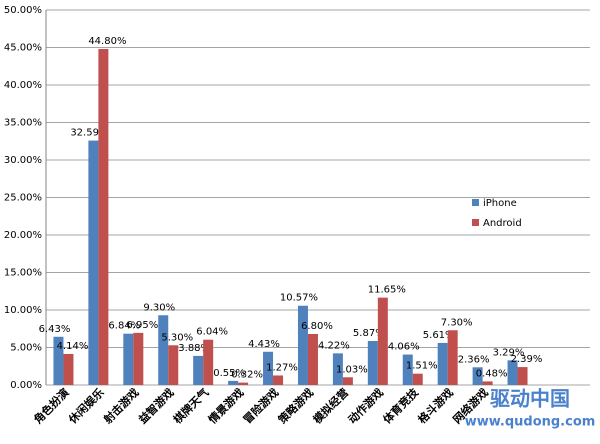 The height and width of the screenshot is (444, 600). What do you see at coordinates (194, 348) in the screenshot?
I see `data-label: 3.88%` at bounding box center [194, 348].